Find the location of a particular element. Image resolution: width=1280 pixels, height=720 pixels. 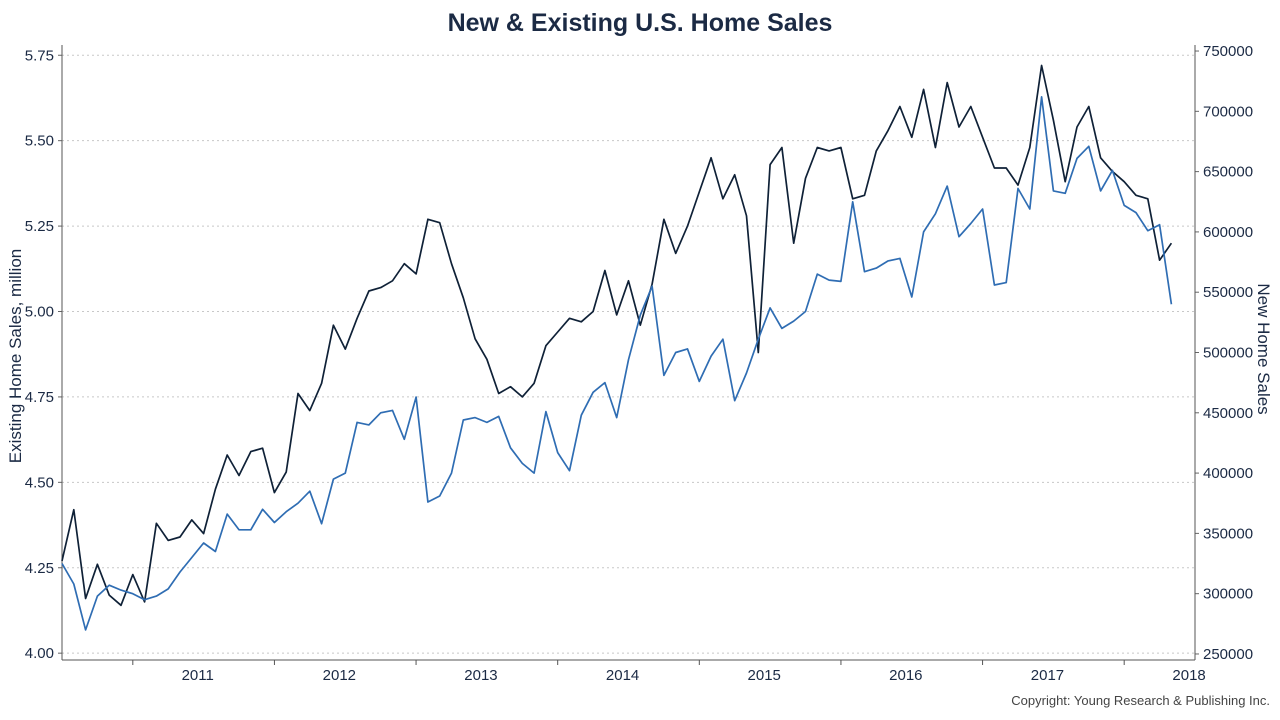

left-tick-label: 5.75 is located at coordinates (39, 55).